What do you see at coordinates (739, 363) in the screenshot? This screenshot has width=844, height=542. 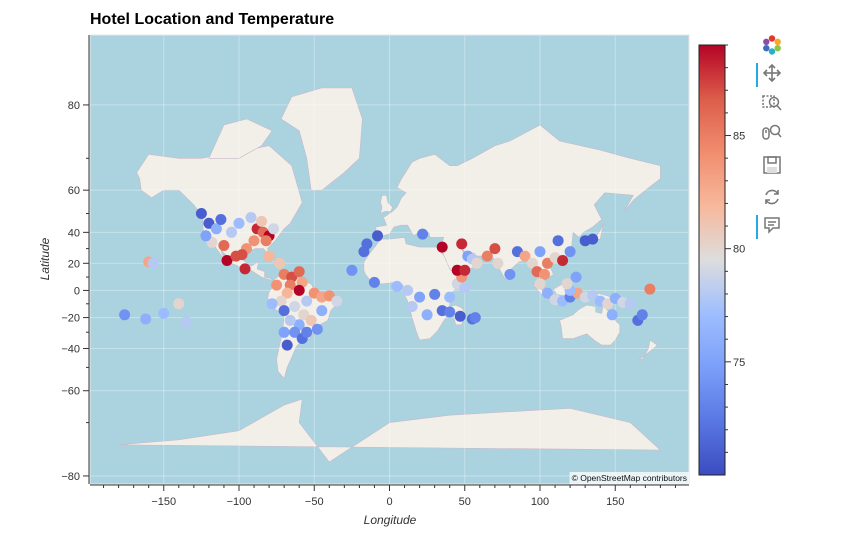 I see `colorbar-tick-label: 75` at bounding box center [739, 363].